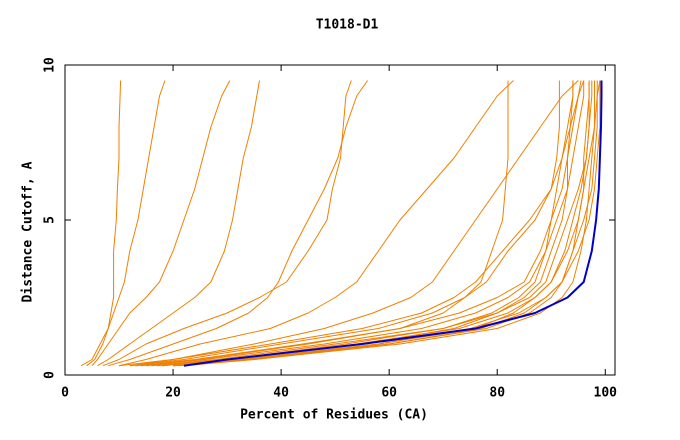  What do you see at coordinates (497, 393) in the screenshot?
I see `x-tick-label: 80` at bounding box center [497, 393].